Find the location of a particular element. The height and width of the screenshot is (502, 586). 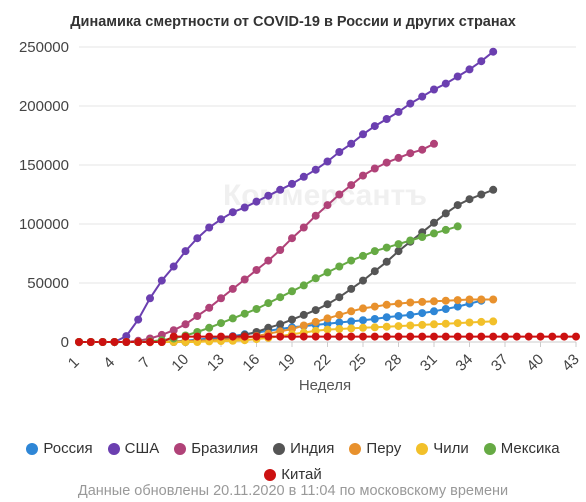

x-tick-label: 34 is located at coordinates (464, 363).